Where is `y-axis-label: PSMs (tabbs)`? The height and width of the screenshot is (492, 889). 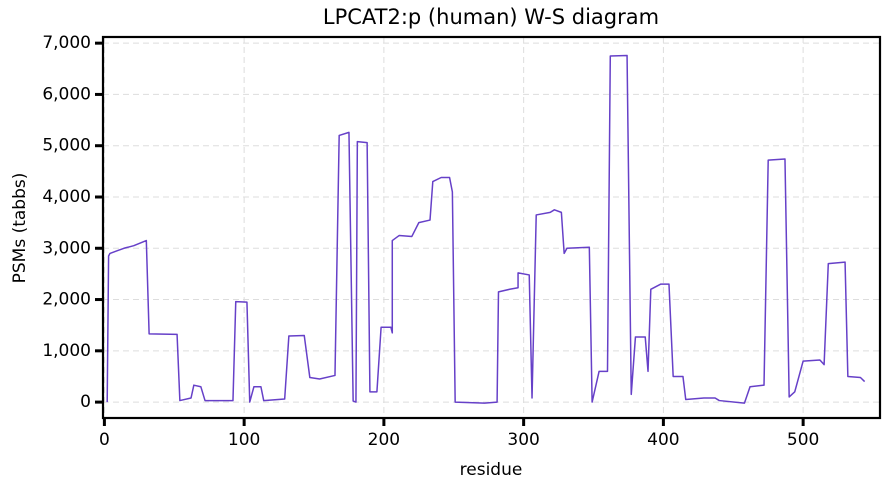 y-axis-label: PSMs (tabbs) is located at coordinates (20, 228).